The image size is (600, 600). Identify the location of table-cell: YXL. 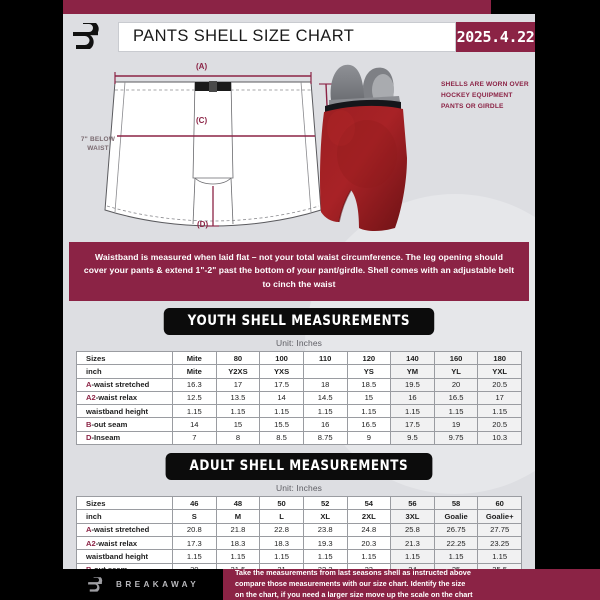
(499, 371).